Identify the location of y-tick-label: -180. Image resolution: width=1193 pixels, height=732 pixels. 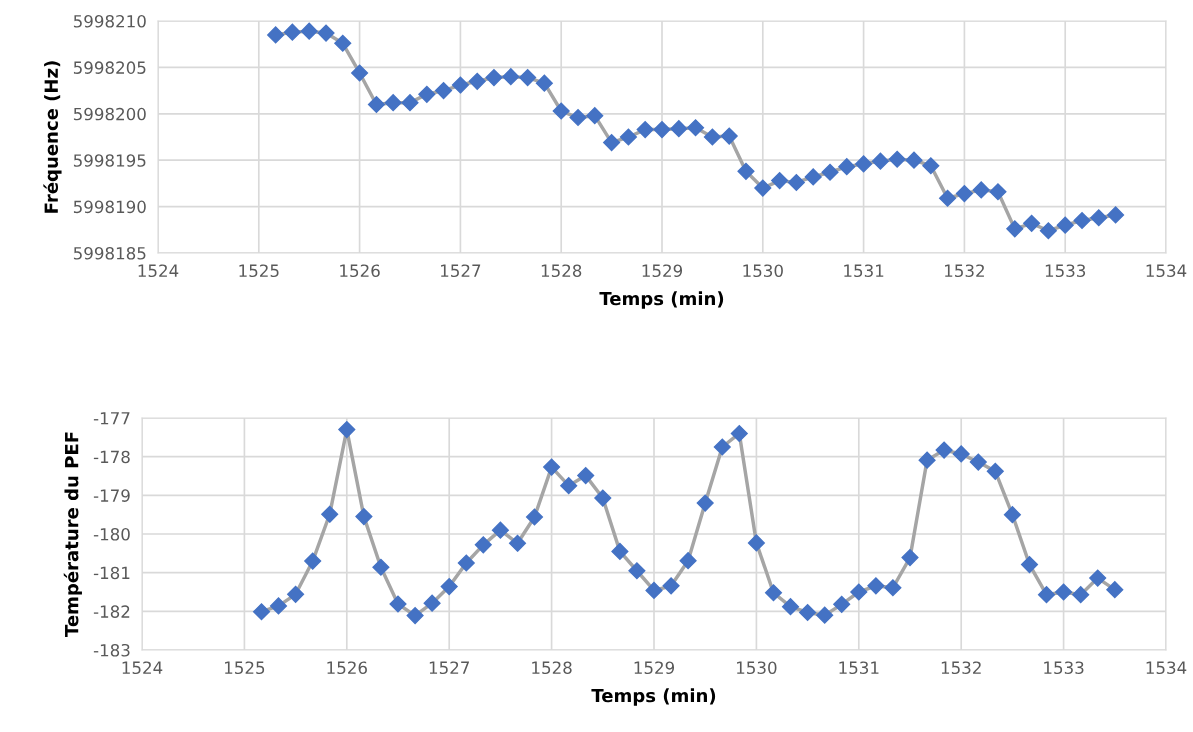
(111, 534).